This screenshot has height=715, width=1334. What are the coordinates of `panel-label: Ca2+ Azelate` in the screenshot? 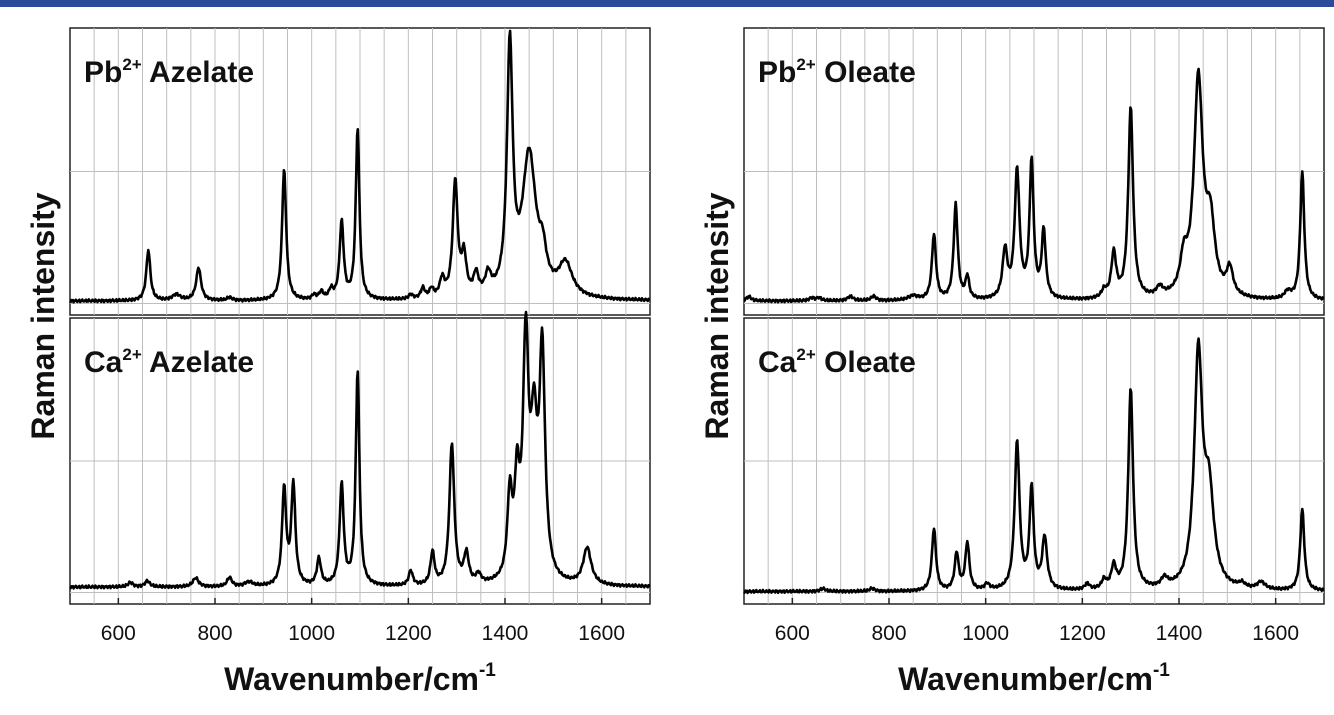 It's located at (169, 362).